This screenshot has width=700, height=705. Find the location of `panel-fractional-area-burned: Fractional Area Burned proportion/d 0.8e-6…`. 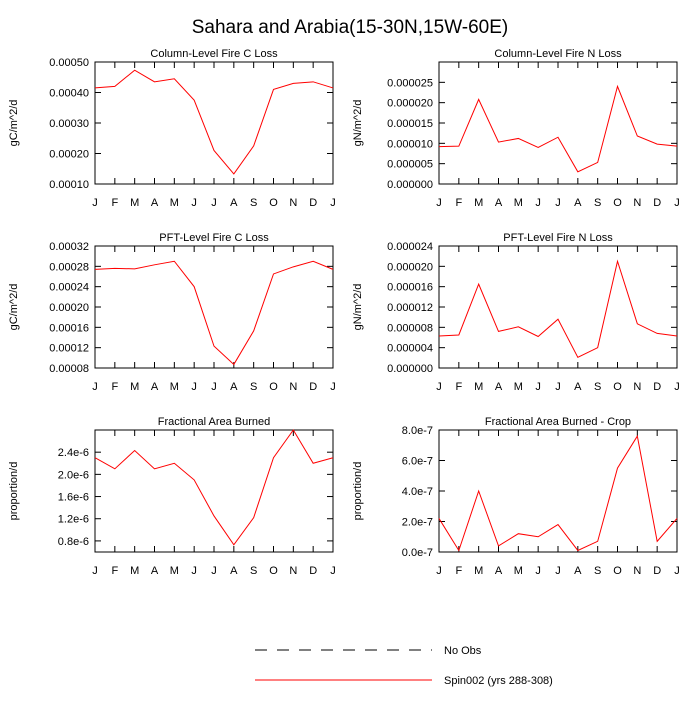

panel-fractional-area-burned: Fractional Area Burned proportion/d 0.8e-6… is located at coordinates (172, 496).